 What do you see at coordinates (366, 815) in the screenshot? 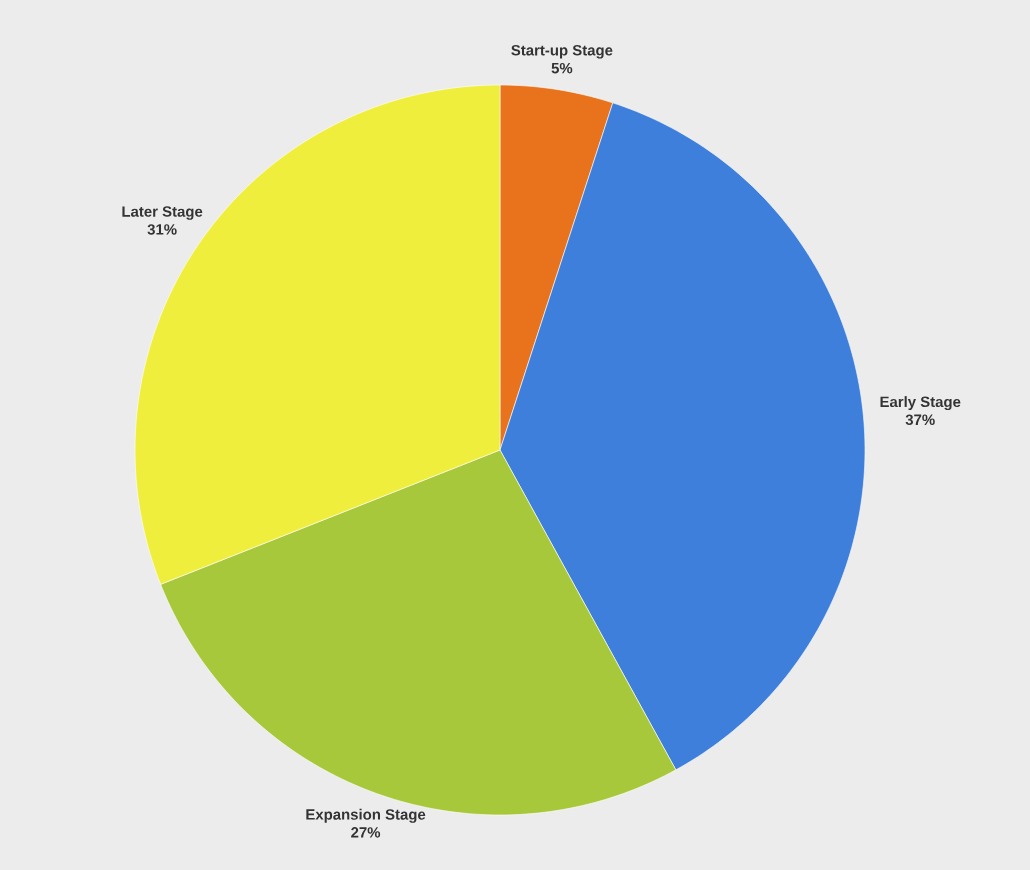
I see `slice-label: Expansion Stage` at bounding box center [366, 815].